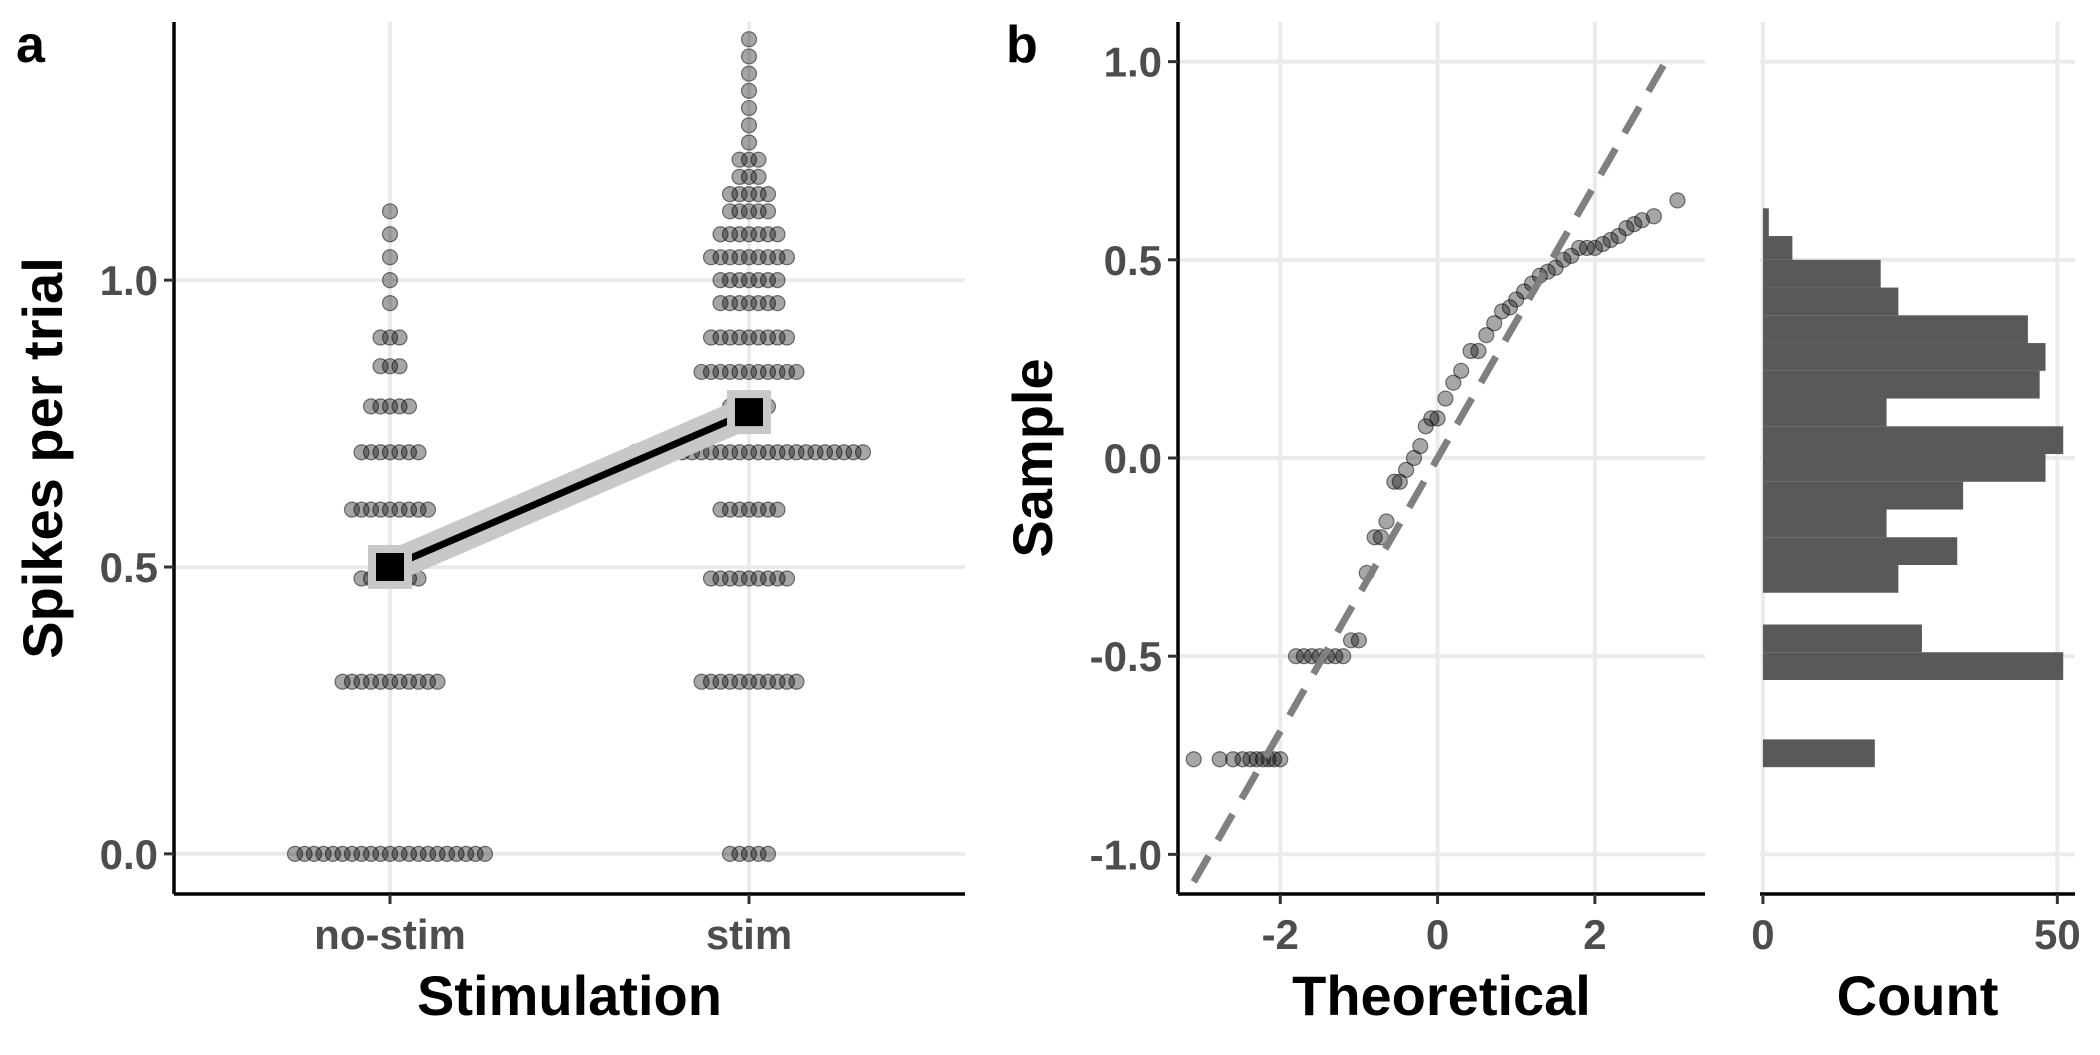 The width and height of the screenshot is (2100, 1055). What do you see at coordinates (2057, 934) in the screenshot?
I see `histogram-x-tick-label: 50` at bounding box center [2057, 934].